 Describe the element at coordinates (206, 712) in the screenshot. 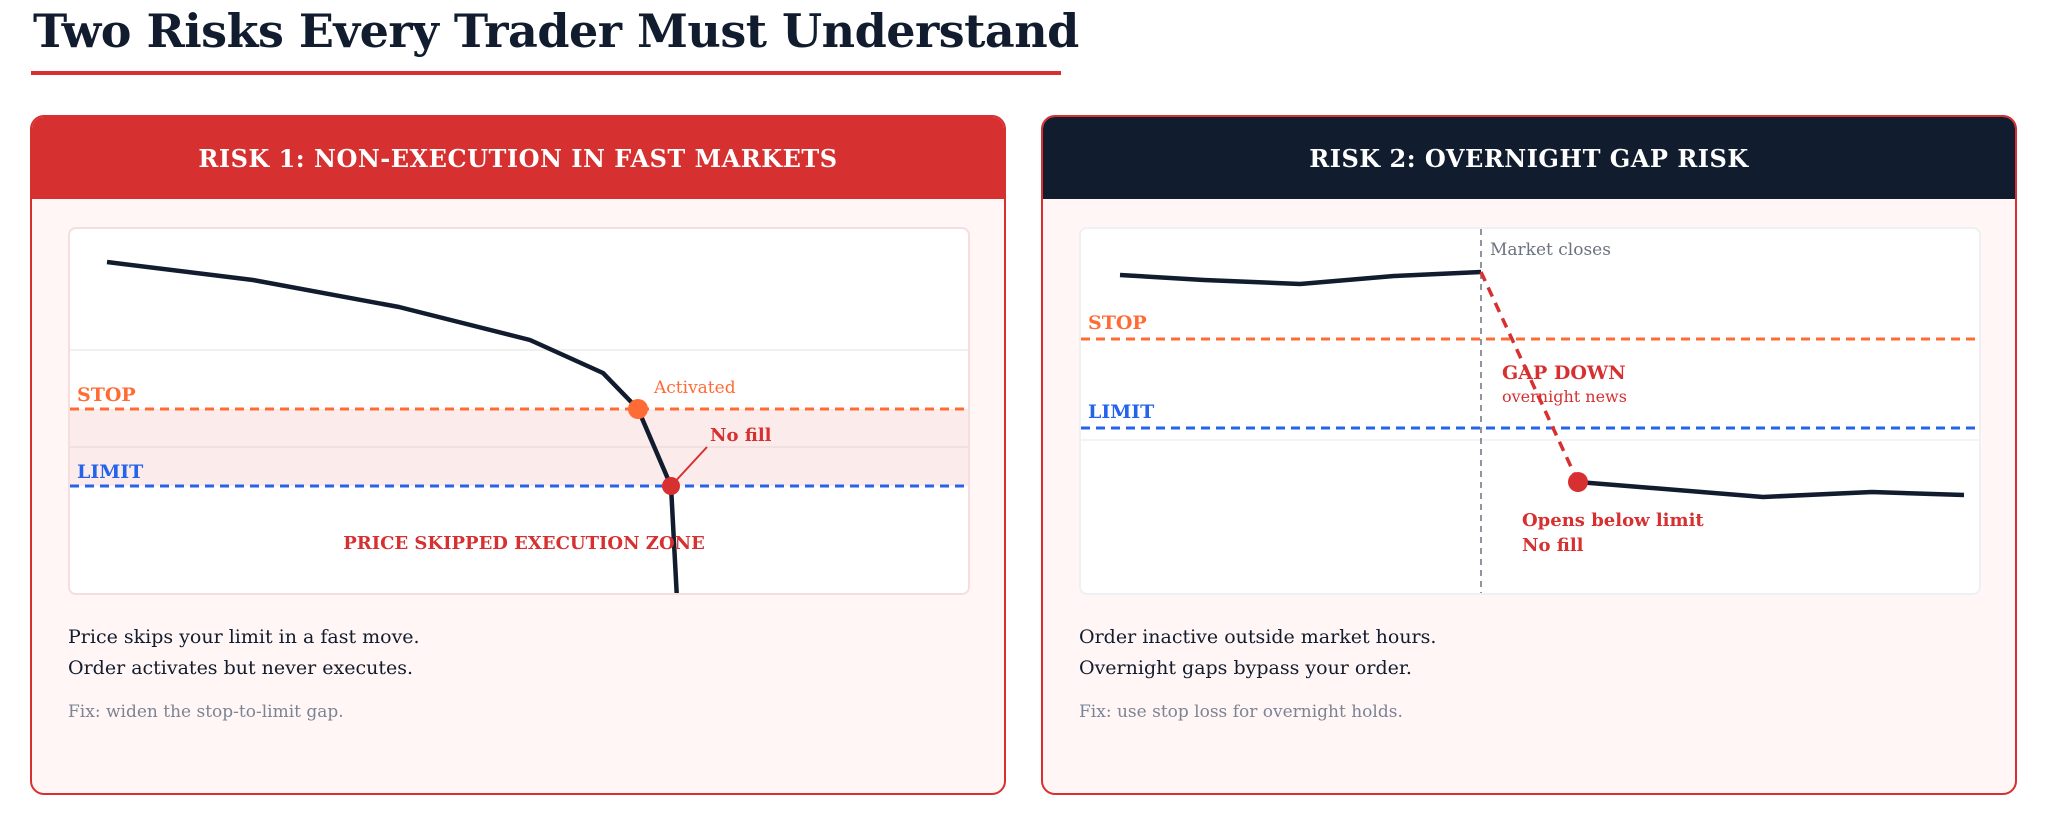

I see `risk1-fix: Fix: widen the stop-to-limit gap.` at that location.